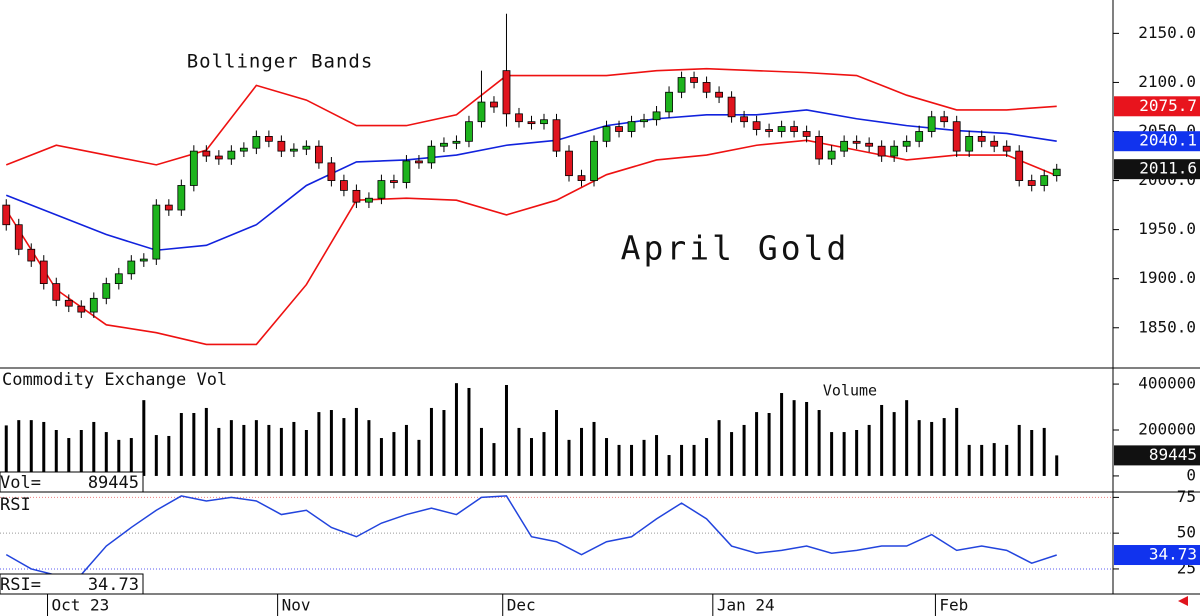 This screenshot has width=1200, height=616. Describe the element at coordinates (531, 116) in the screenshot. I see `bollinger-band` at that location.